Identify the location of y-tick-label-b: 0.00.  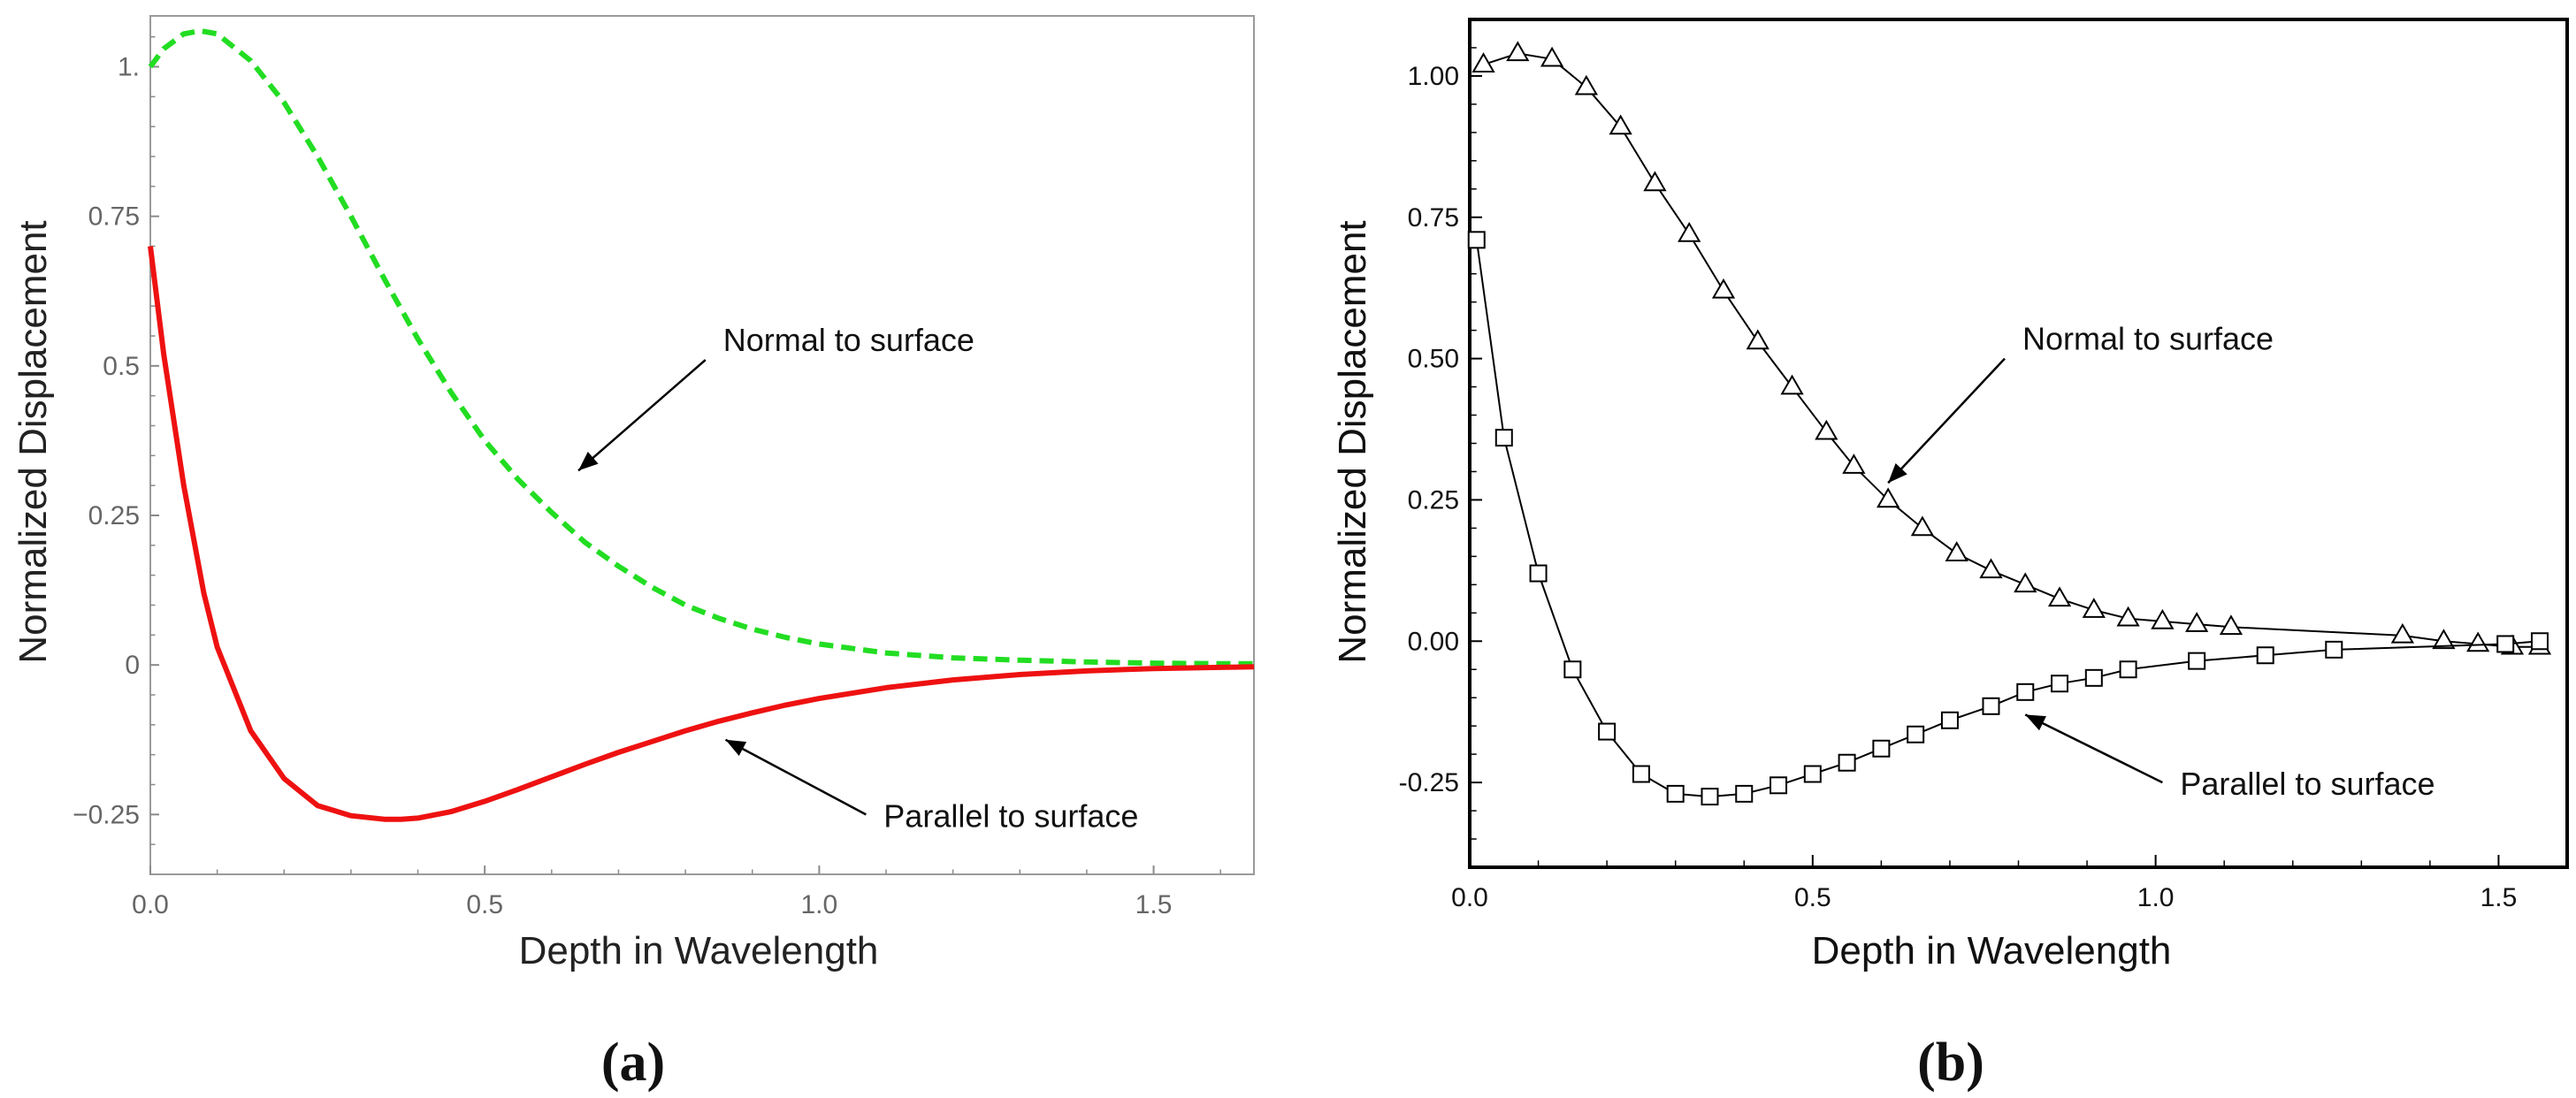
(1433, 641).